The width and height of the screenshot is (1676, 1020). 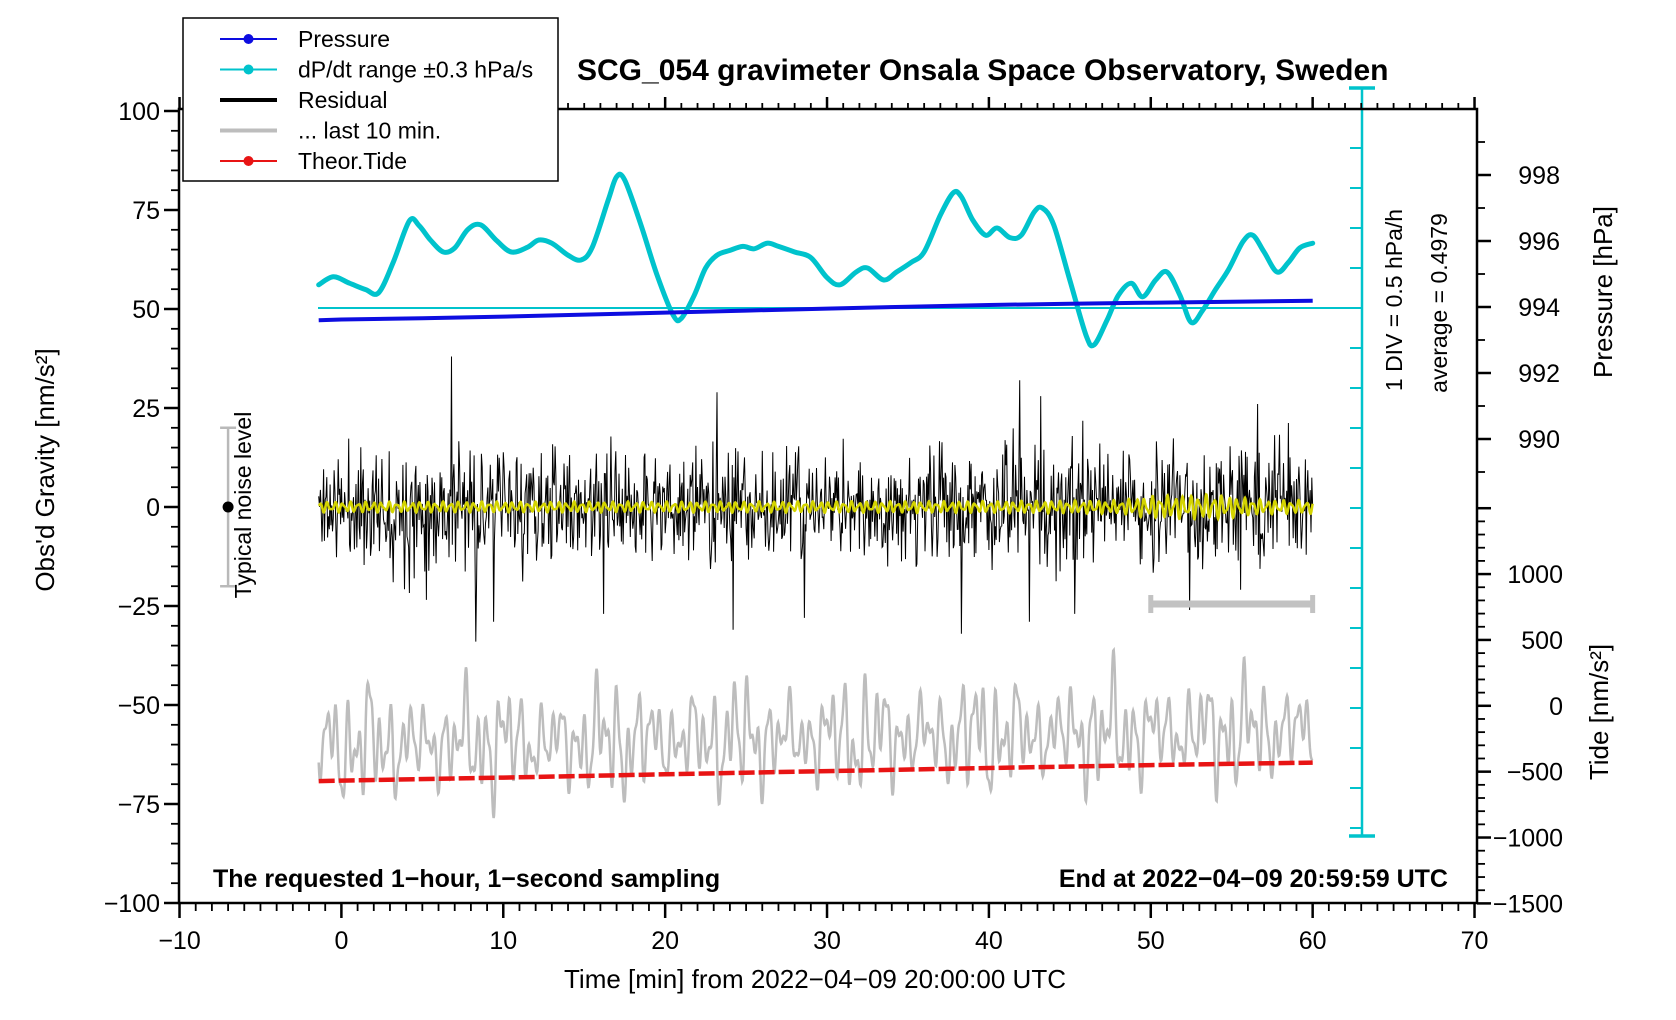 What do you see at coordinates (45, 469) in the screenshot?
I see `gravity-axis-label: Obs'd Gravity [nm/s²]` at bounding box center [45, 469].